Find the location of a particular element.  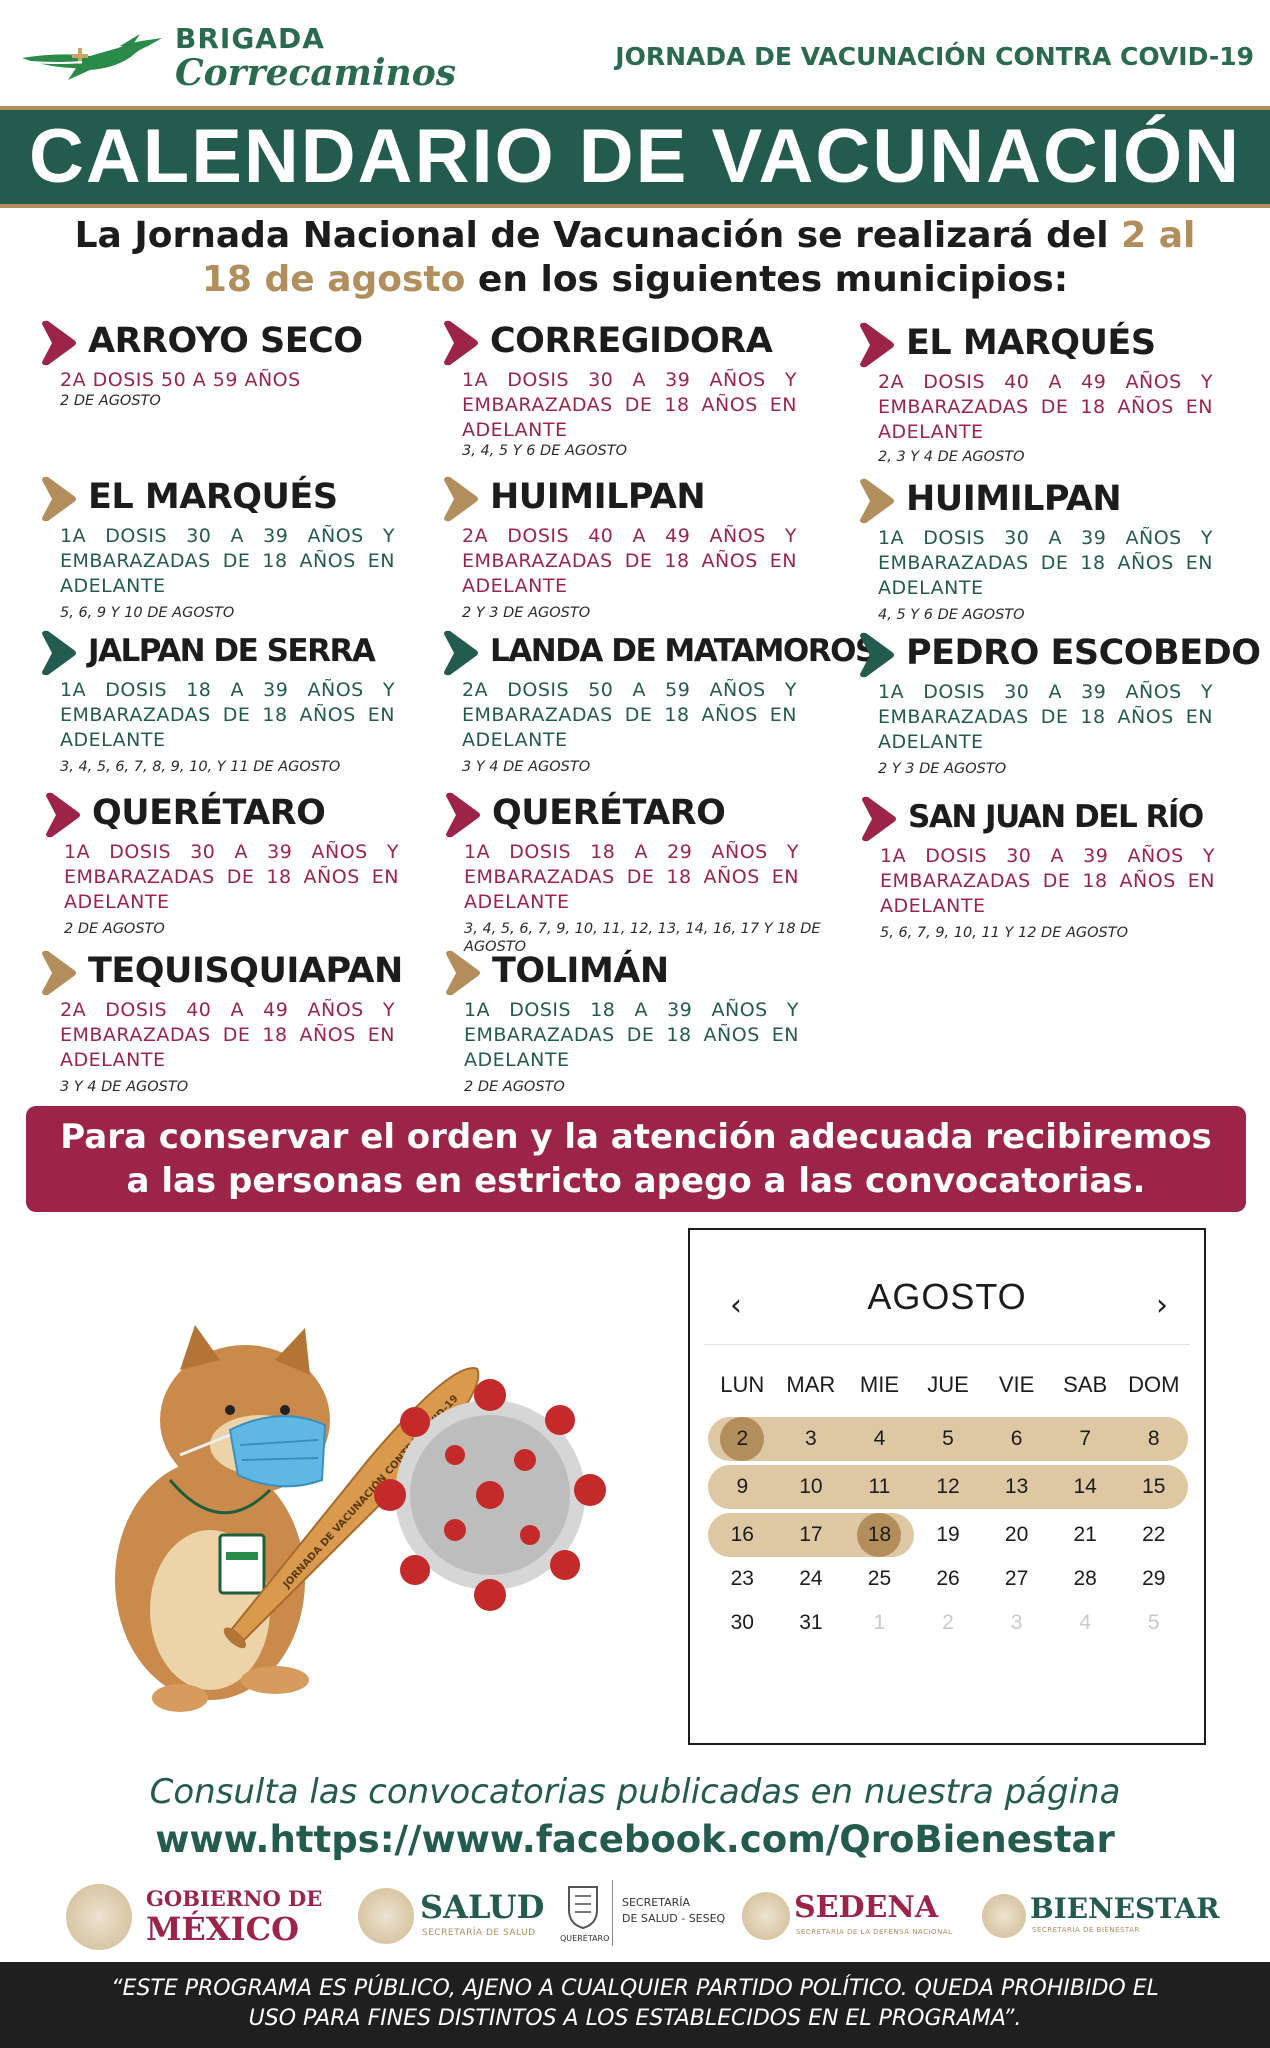

calendar-day: 31 is located at coordinates (811, 1622).